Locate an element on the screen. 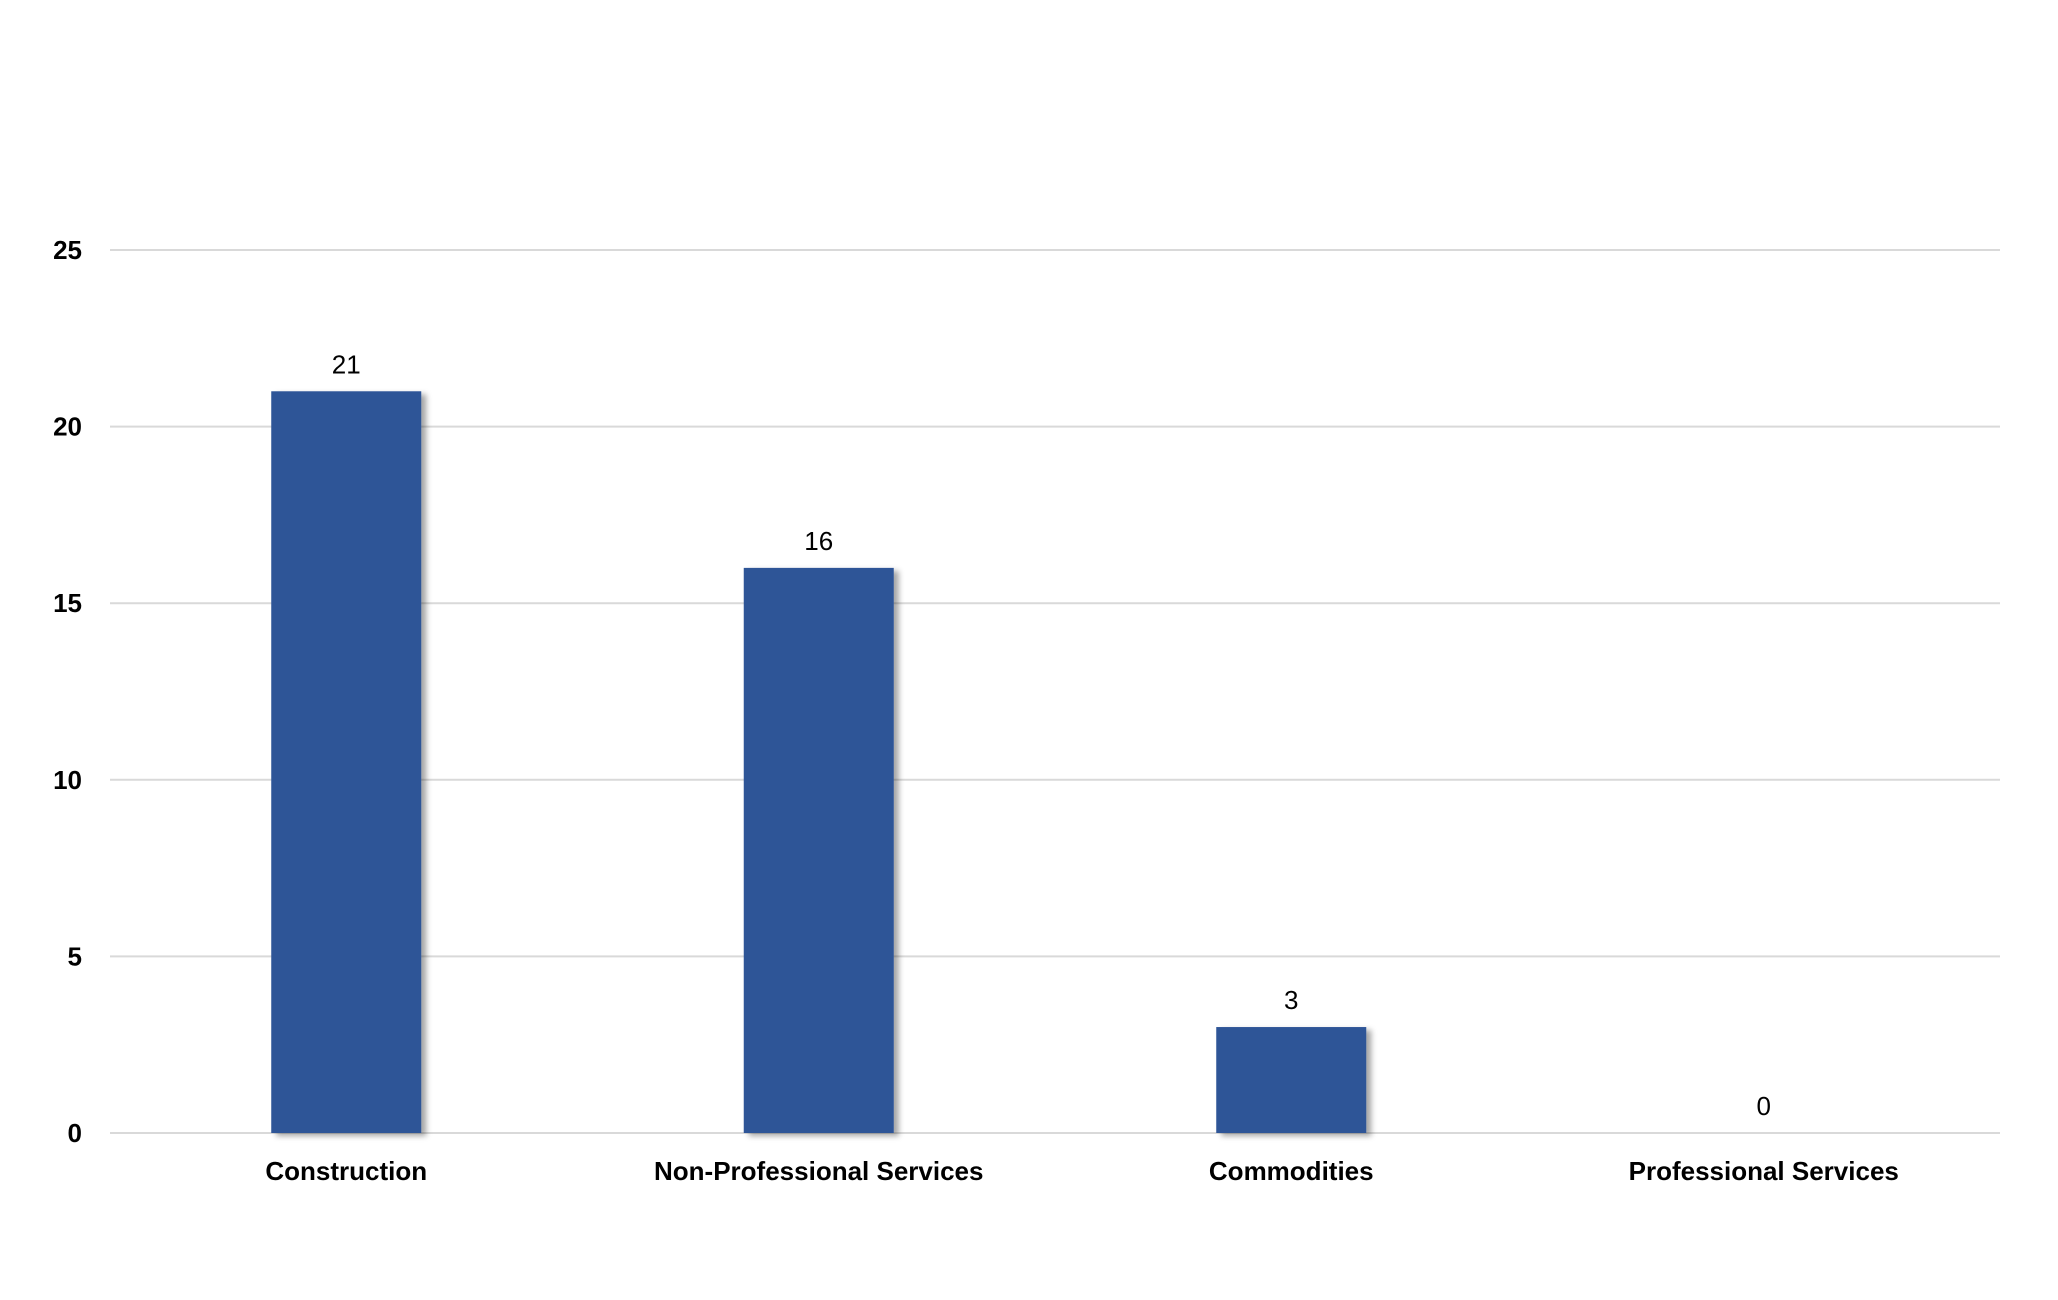  data-label: 16 is located at coordinates (818, 541).